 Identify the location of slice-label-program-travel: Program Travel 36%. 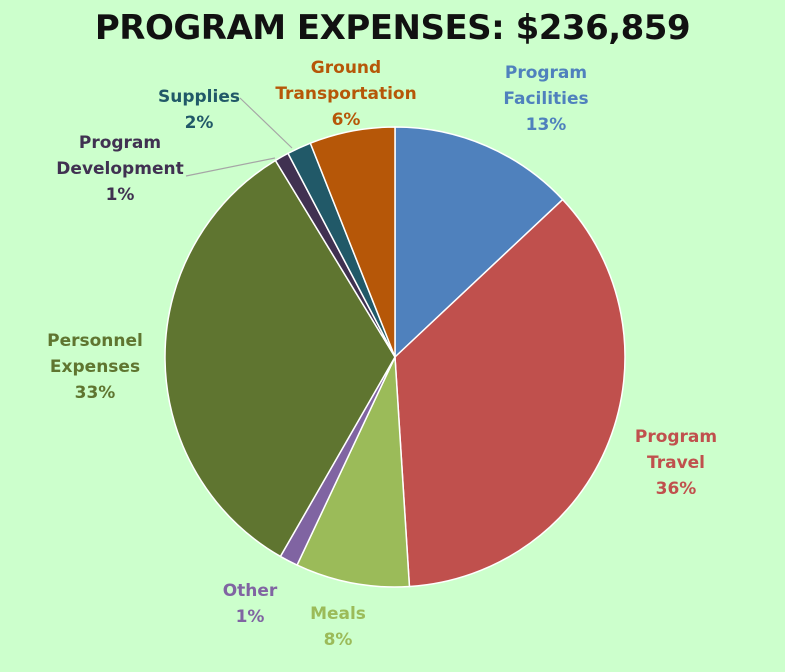
(676, 463).